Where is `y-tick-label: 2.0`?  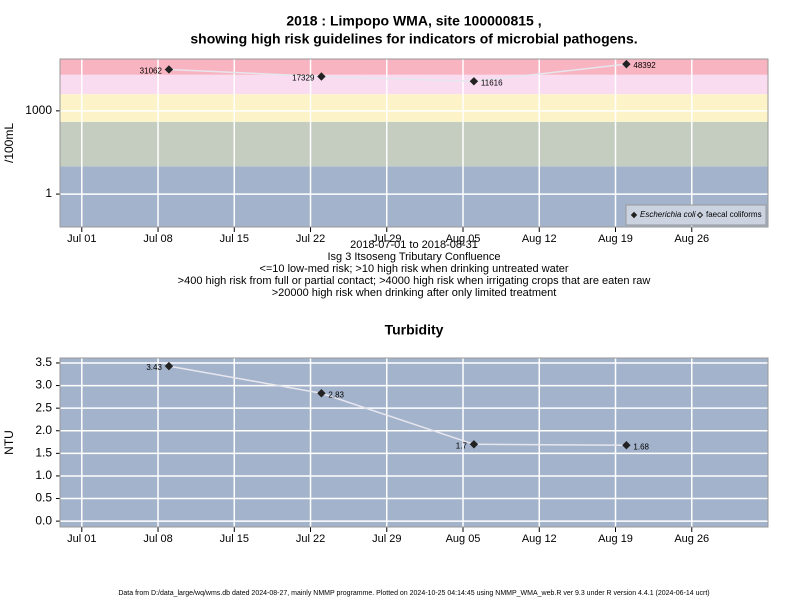 y-tick-label: 2.0 is located at coordinates (43, 430).